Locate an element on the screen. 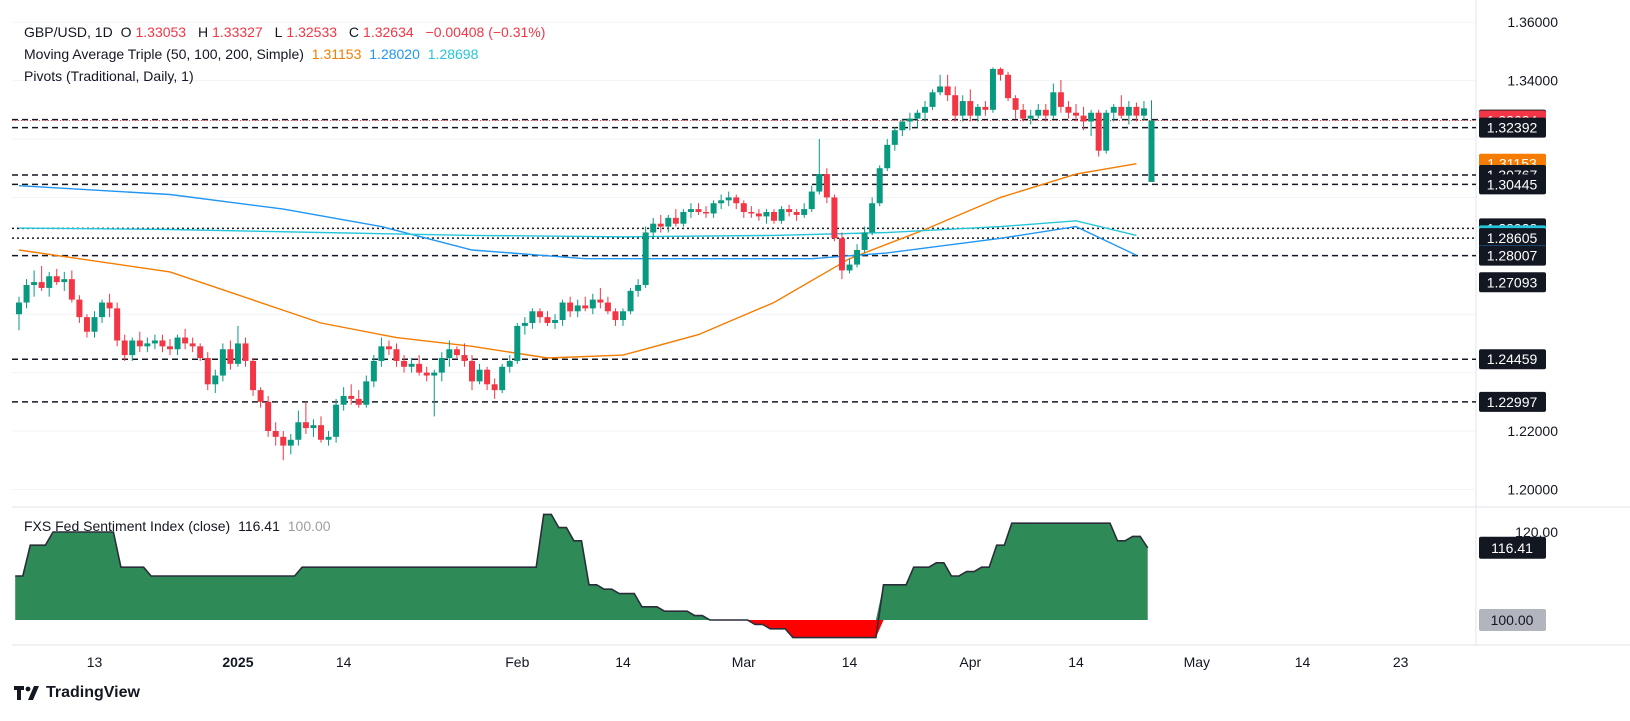 The width and height of the screenshot is (1630, 721). legend-pivots: Pivots (Traditional, Daily, 1) is located at coordinates (111, 76).